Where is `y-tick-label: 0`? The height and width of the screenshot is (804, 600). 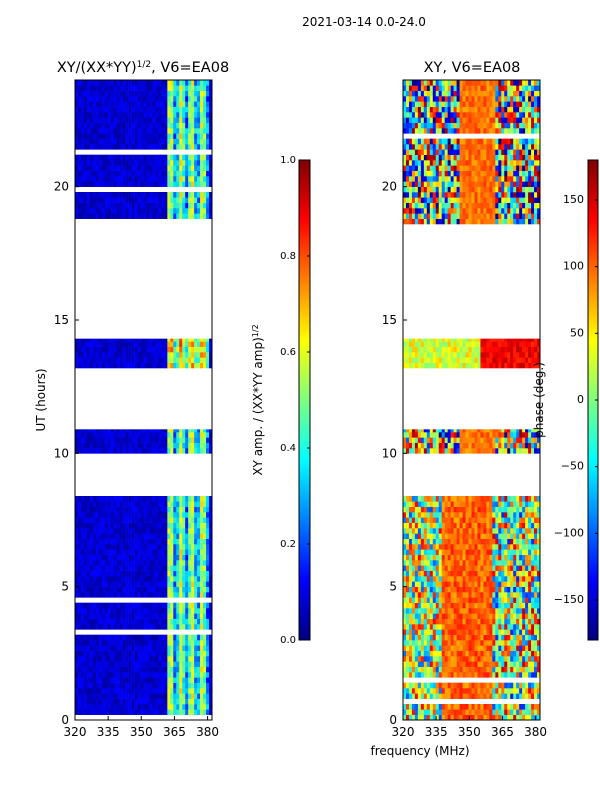
y-tick-label: 0 is located at coordinates (65, 720).